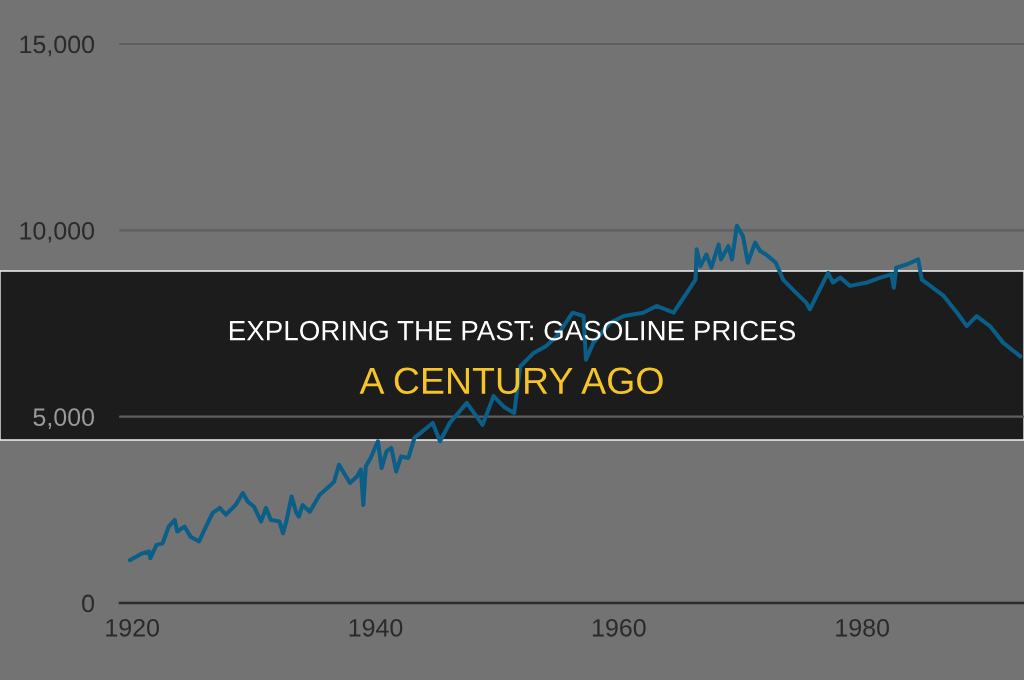 Image resolution: width=1024 pixels, height=680 pixels. What do you see at coordinates (132, 627) in the screenshot?
I see `x-tick-label: 1920` at bounding box center [132, 627].